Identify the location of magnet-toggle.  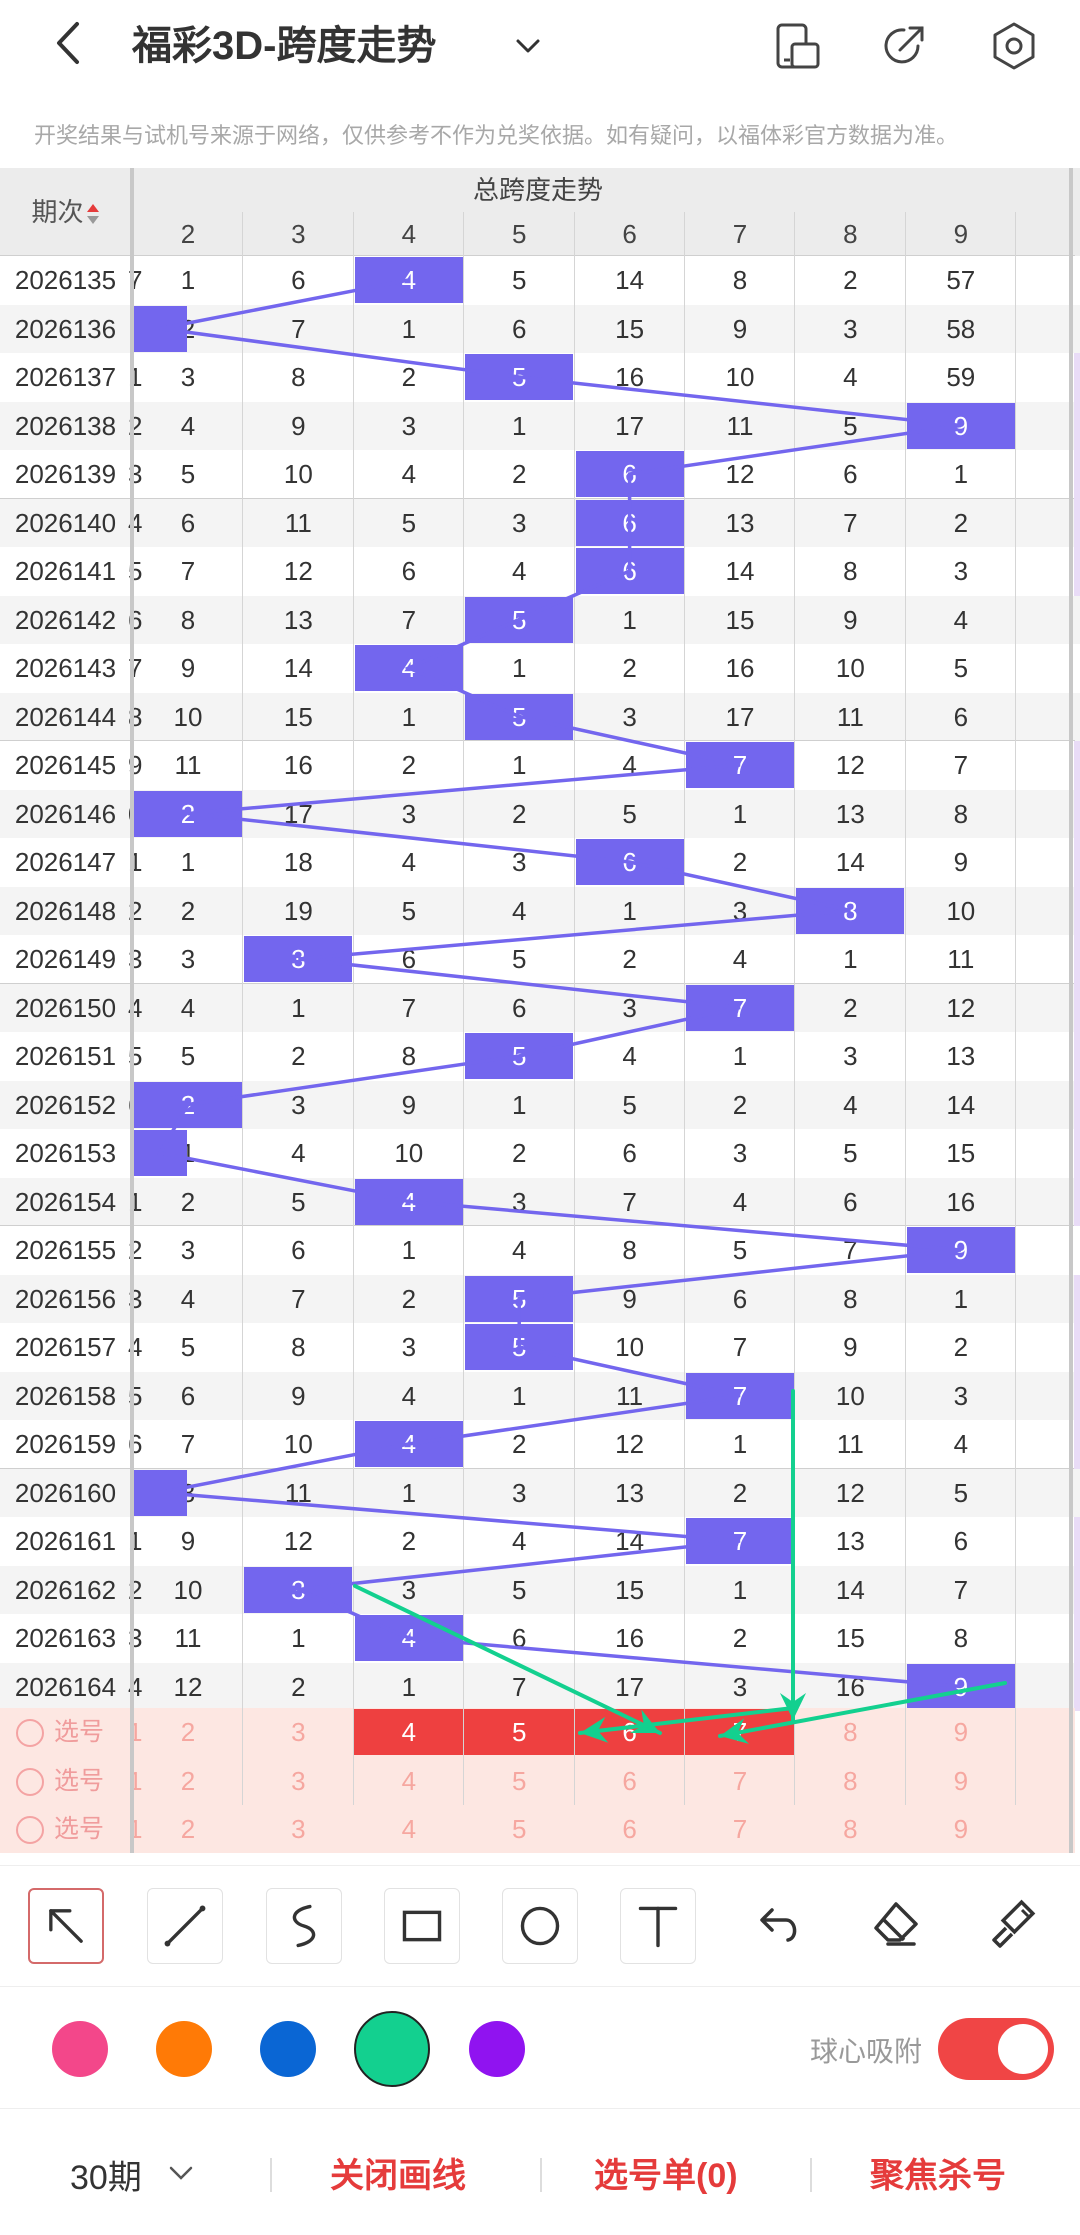
(996, 2049).